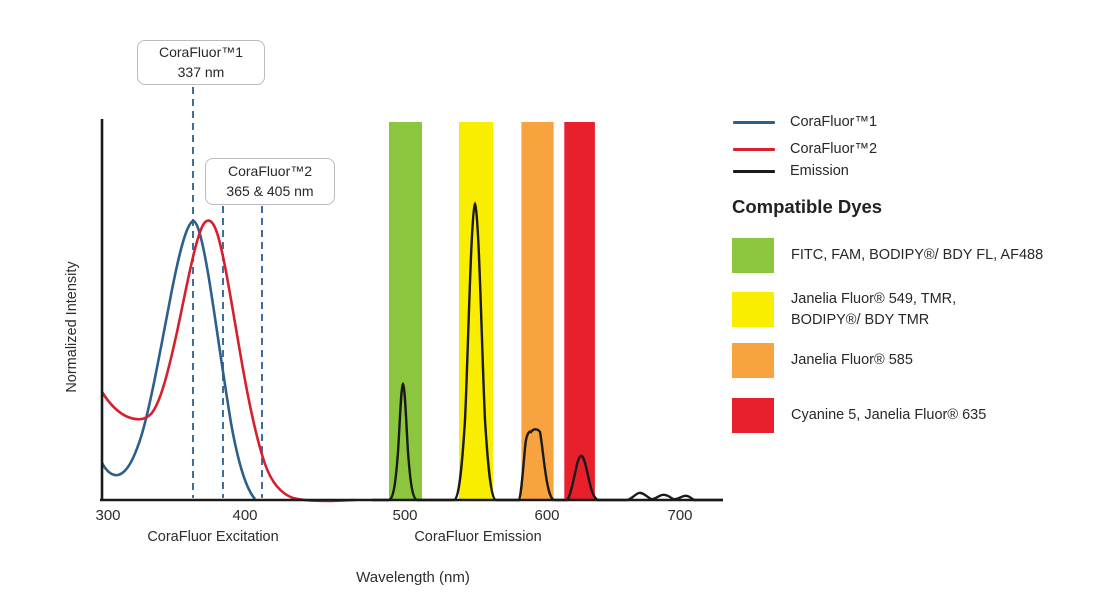 Image resolution: width=1110 pixels, height=612 pixels. What do you see at coordinates (753, 309) in the screenshot?
I see `yellow-dye-swatch` at bounding box center [753, 309].